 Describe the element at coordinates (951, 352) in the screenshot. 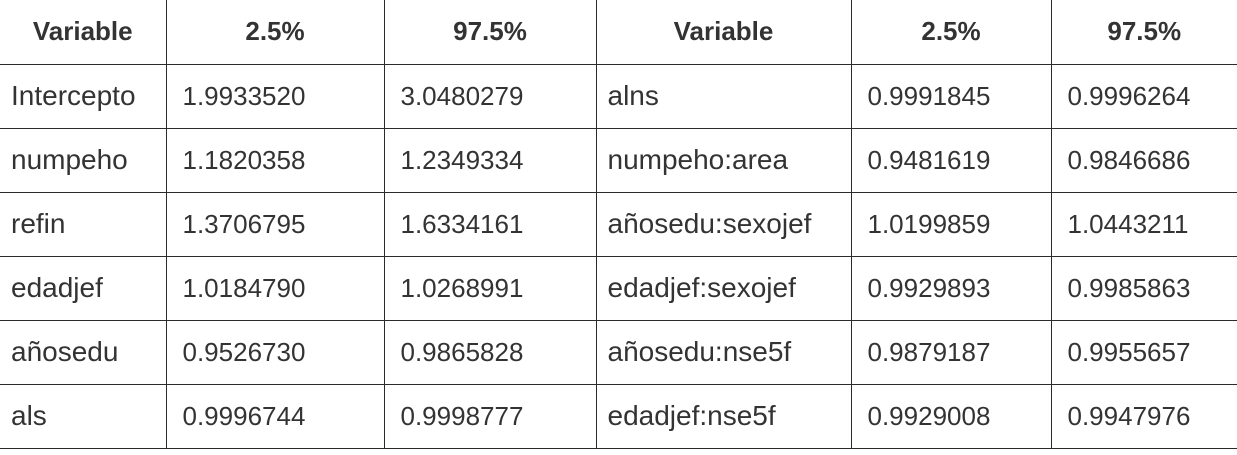

I see `lower-bound-cell: 0.9879187` at that location.